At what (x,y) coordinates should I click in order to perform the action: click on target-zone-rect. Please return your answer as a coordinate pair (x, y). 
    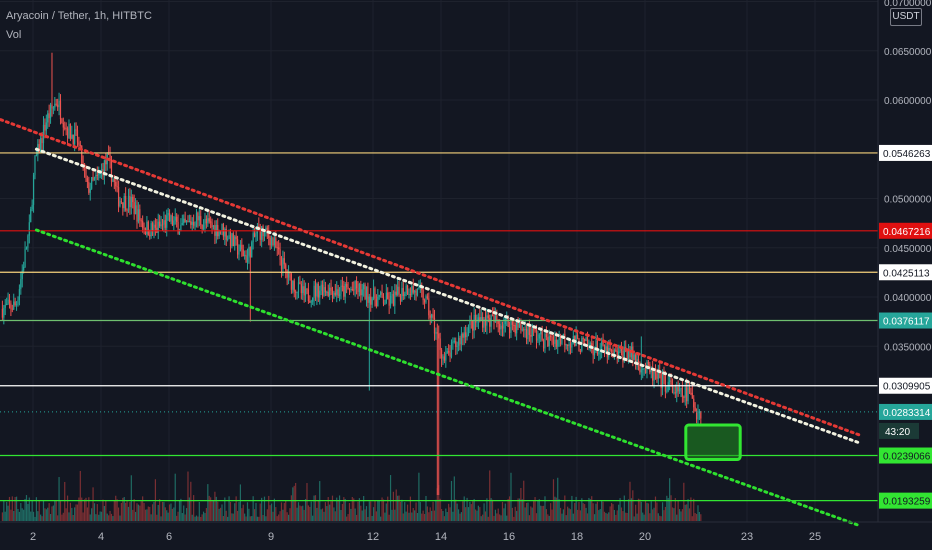
    Looking at the image, I should click on (713, 442).